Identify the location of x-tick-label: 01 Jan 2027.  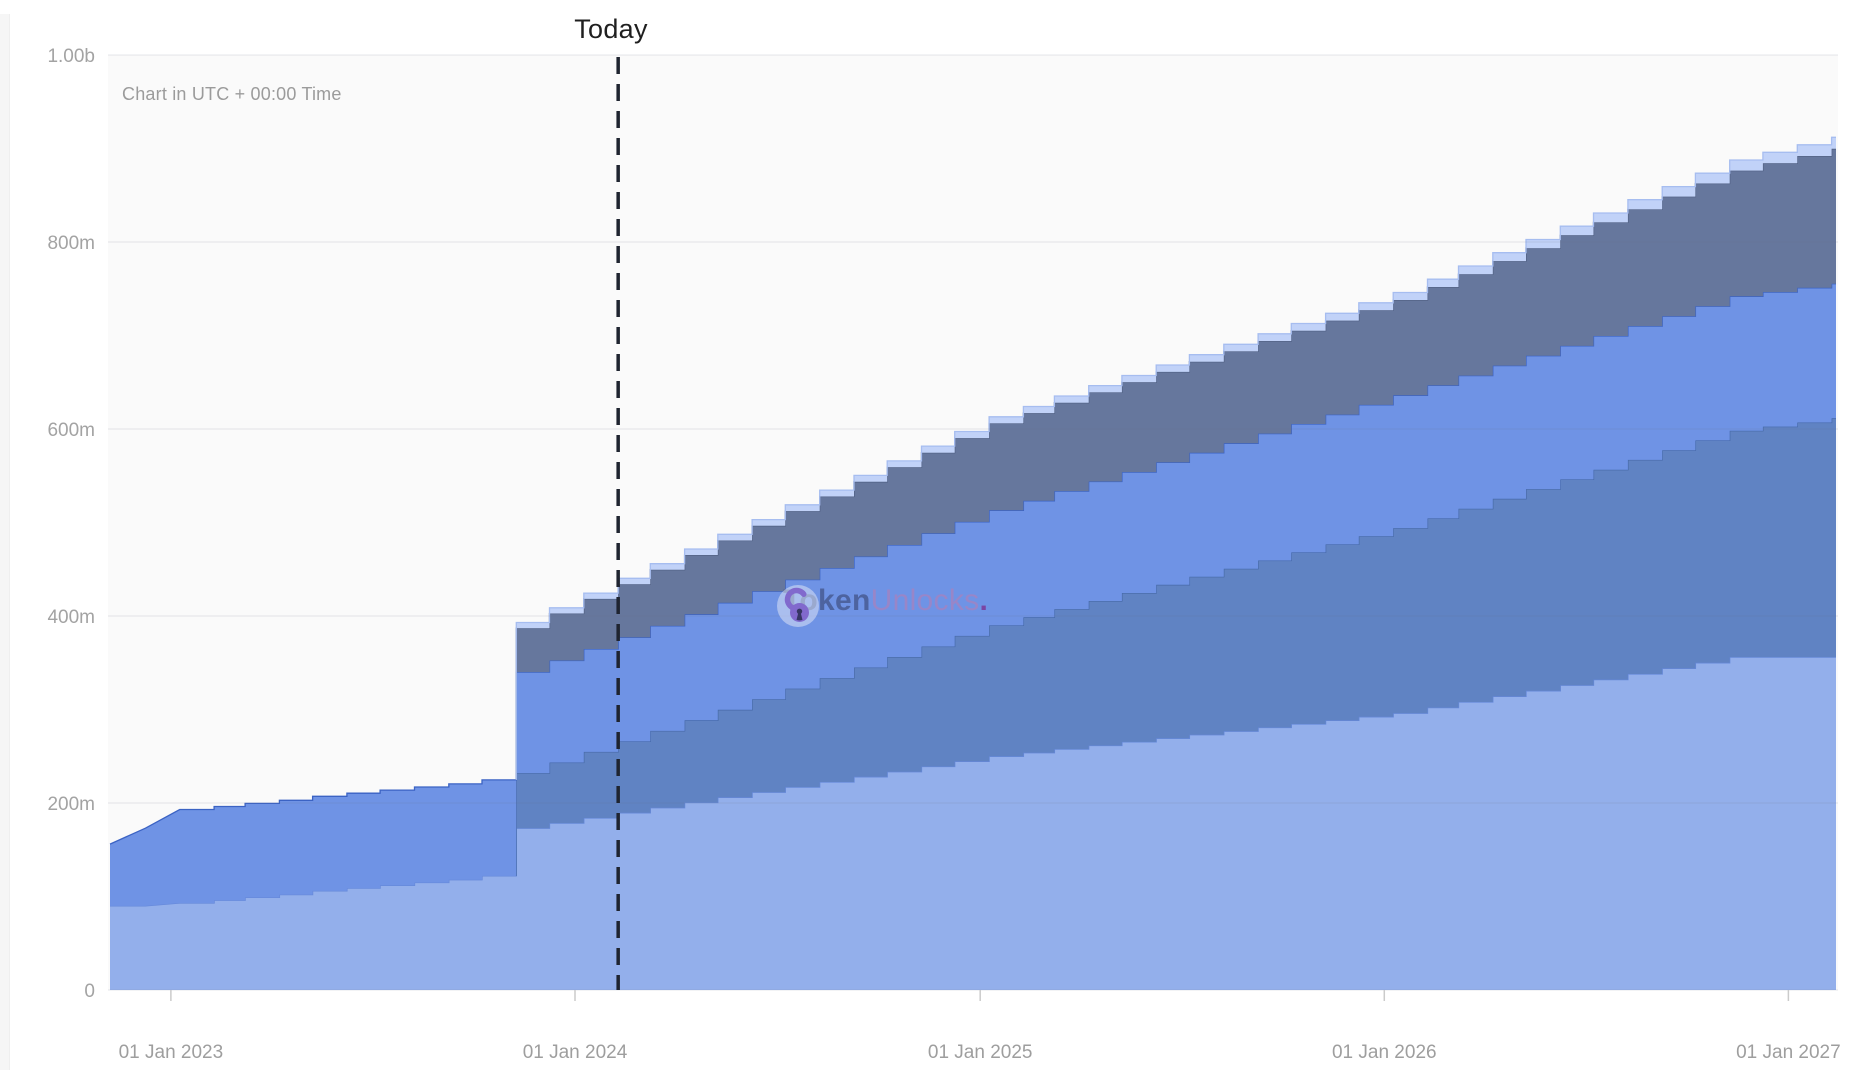
(1788, 1052).